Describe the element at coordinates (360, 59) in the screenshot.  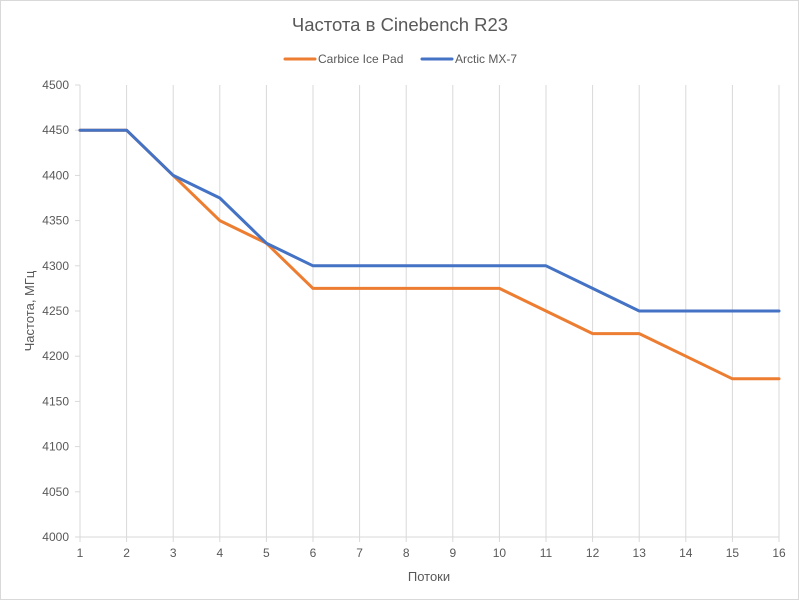
I see `legend-label: Carbice Ice Pad` at that location.